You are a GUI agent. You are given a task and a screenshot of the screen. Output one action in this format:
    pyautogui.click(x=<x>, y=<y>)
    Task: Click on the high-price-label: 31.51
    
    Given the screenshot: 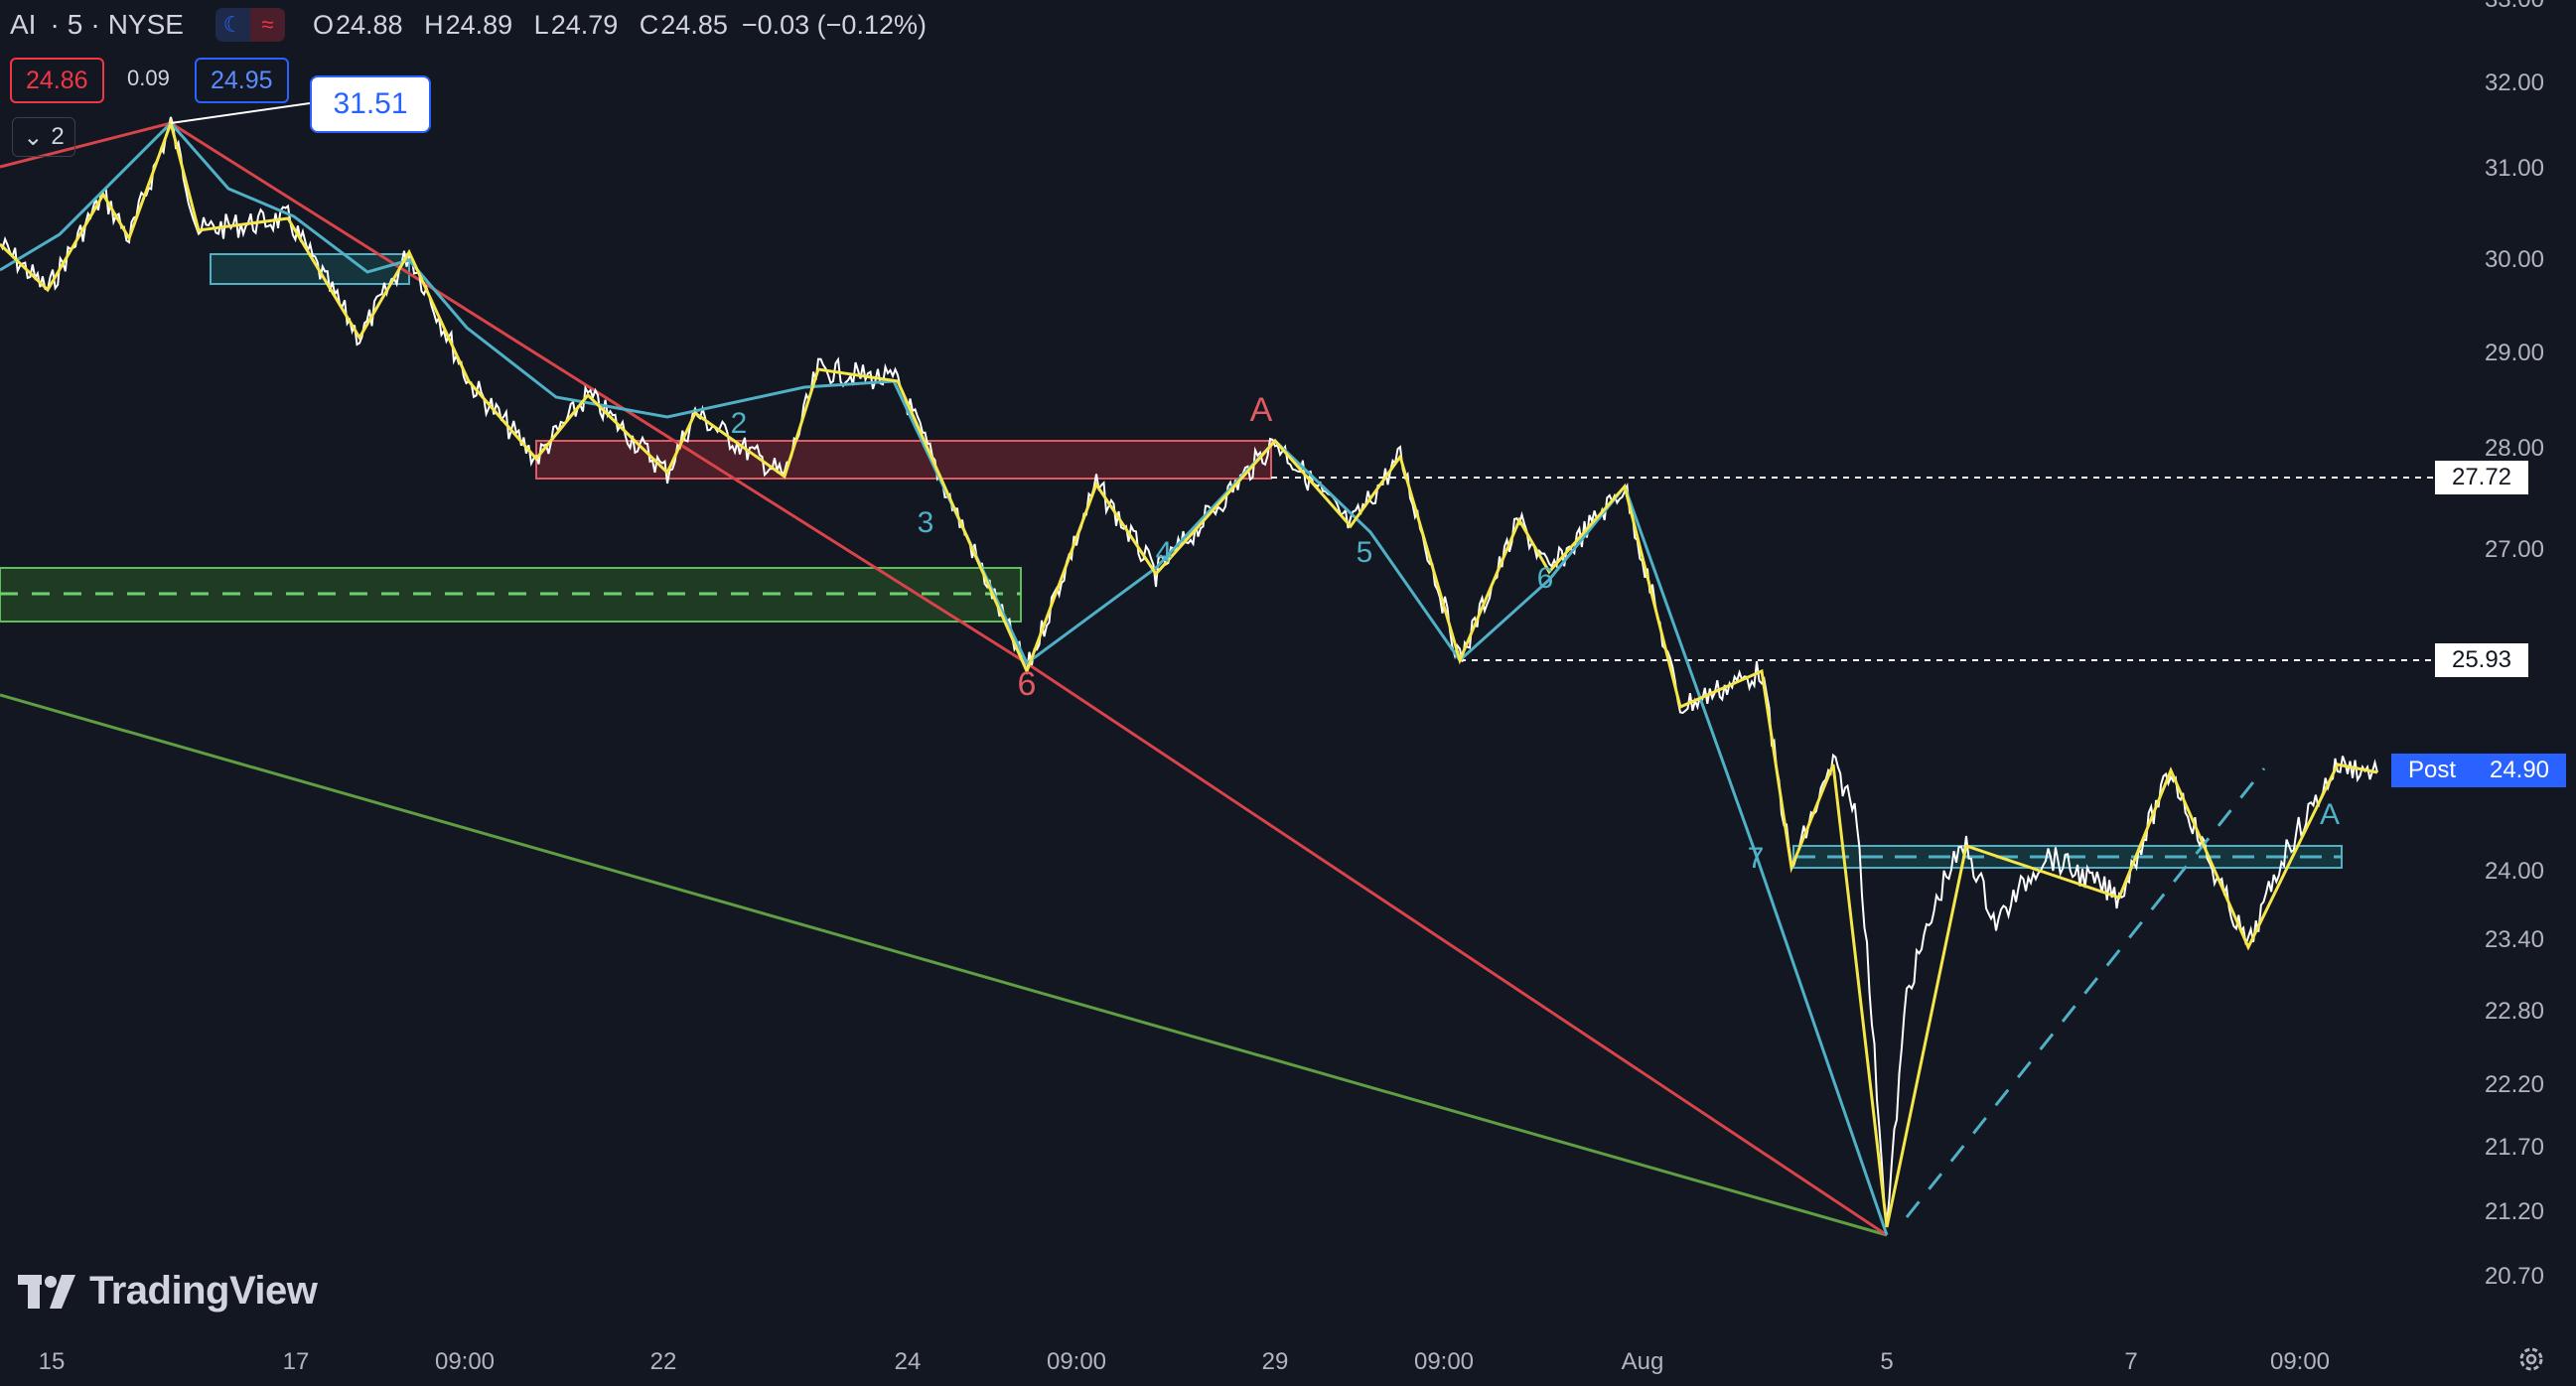 What is the action you would take?
    pyautogui.click(x=371, y=104)
    